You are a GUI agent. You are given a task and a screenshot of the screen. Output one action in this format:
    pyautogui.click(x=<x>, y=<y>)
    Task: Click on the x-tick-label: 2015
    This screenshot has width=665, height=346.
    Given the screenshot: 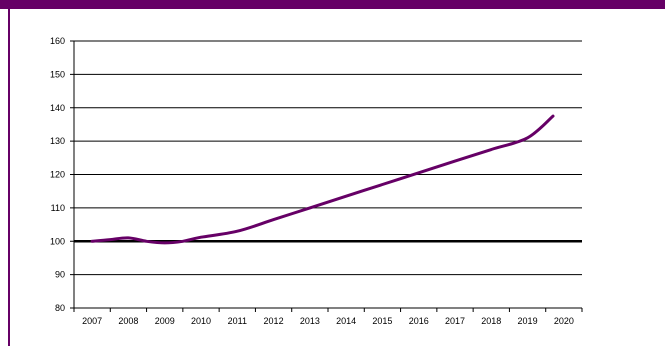 What is the action you would take?
    pyautogui.click(x=382, y=321)
    